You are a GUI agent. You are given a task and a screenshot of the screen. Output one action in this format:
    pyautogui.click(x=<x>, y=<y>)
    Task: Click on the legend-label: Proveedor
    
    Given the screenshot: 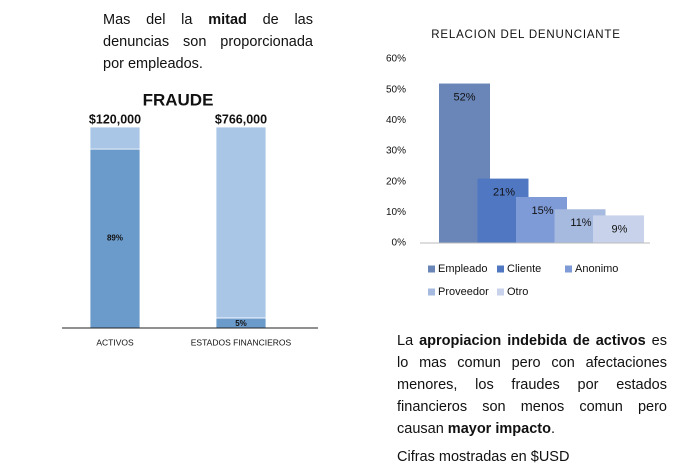 What is the action you would take?
    pyautogui.click(x=463, y=292)
    